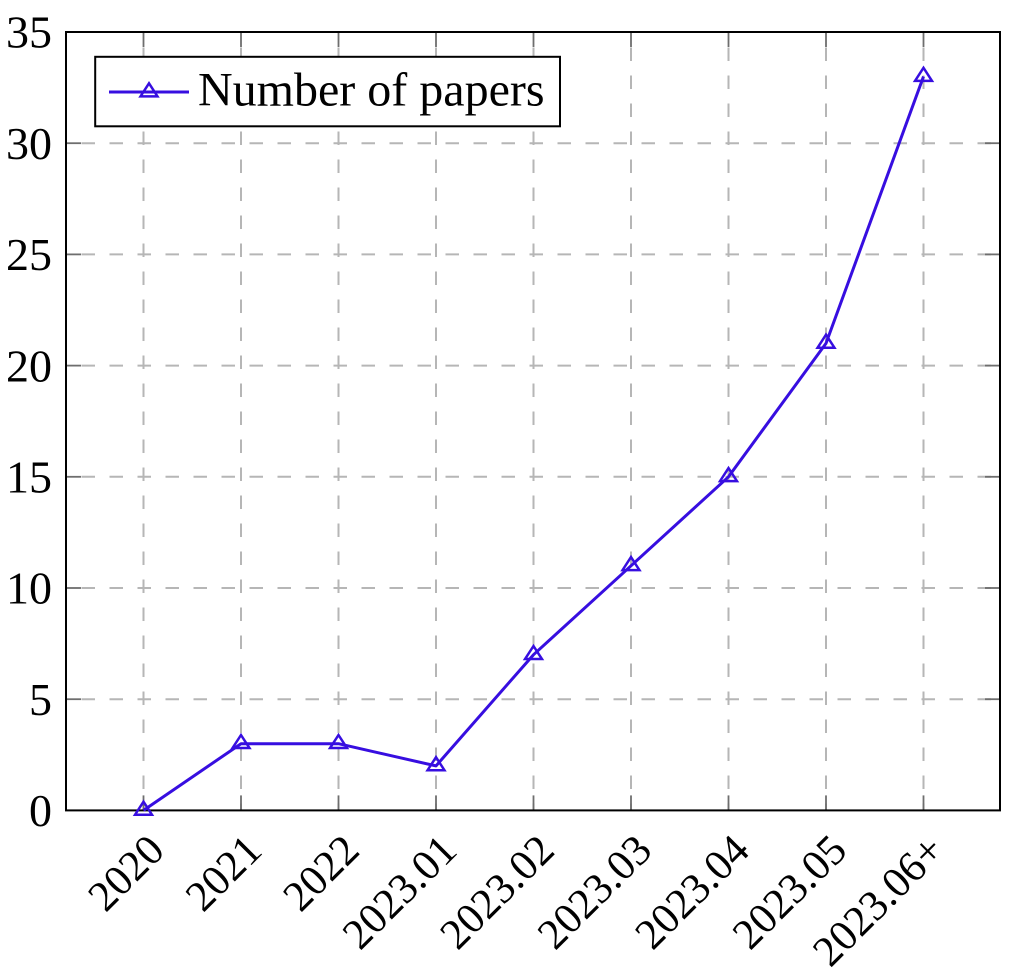  Describe the element at coordinates (371, 90) in the screenshot. I see `svg-text: Number of papers` at that location.